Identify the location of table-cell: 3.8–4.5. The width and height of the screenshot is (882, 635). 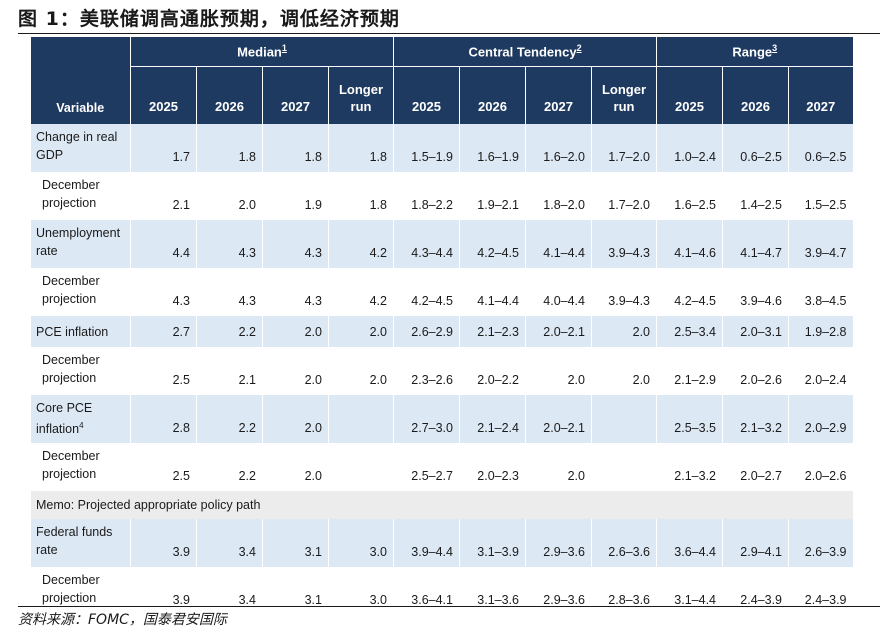
(820, 292).